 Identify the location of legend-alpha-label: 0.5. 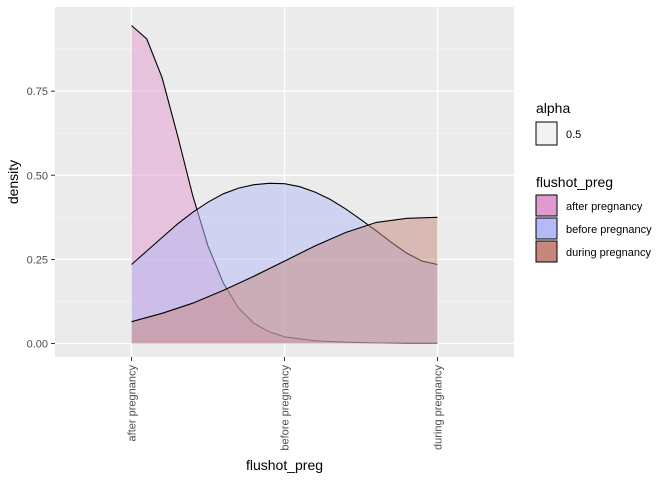
(573, 135).